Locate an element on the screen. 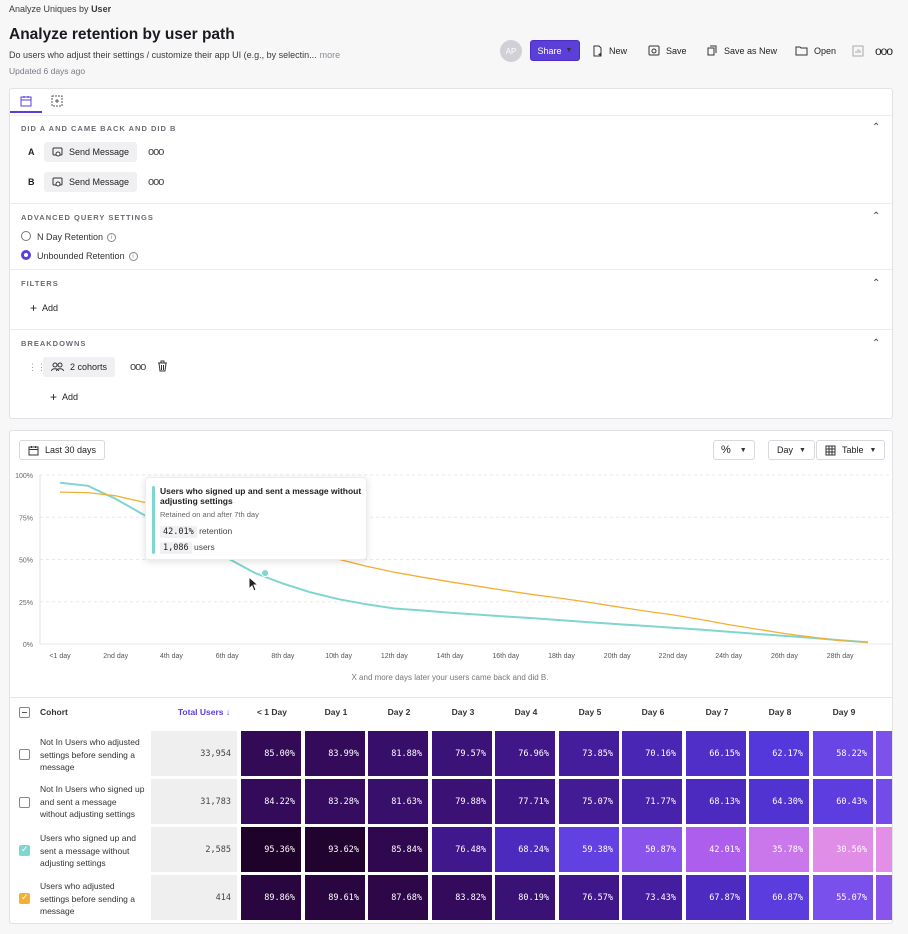  more-options-button: ooo is located at coordinates (884, 50).